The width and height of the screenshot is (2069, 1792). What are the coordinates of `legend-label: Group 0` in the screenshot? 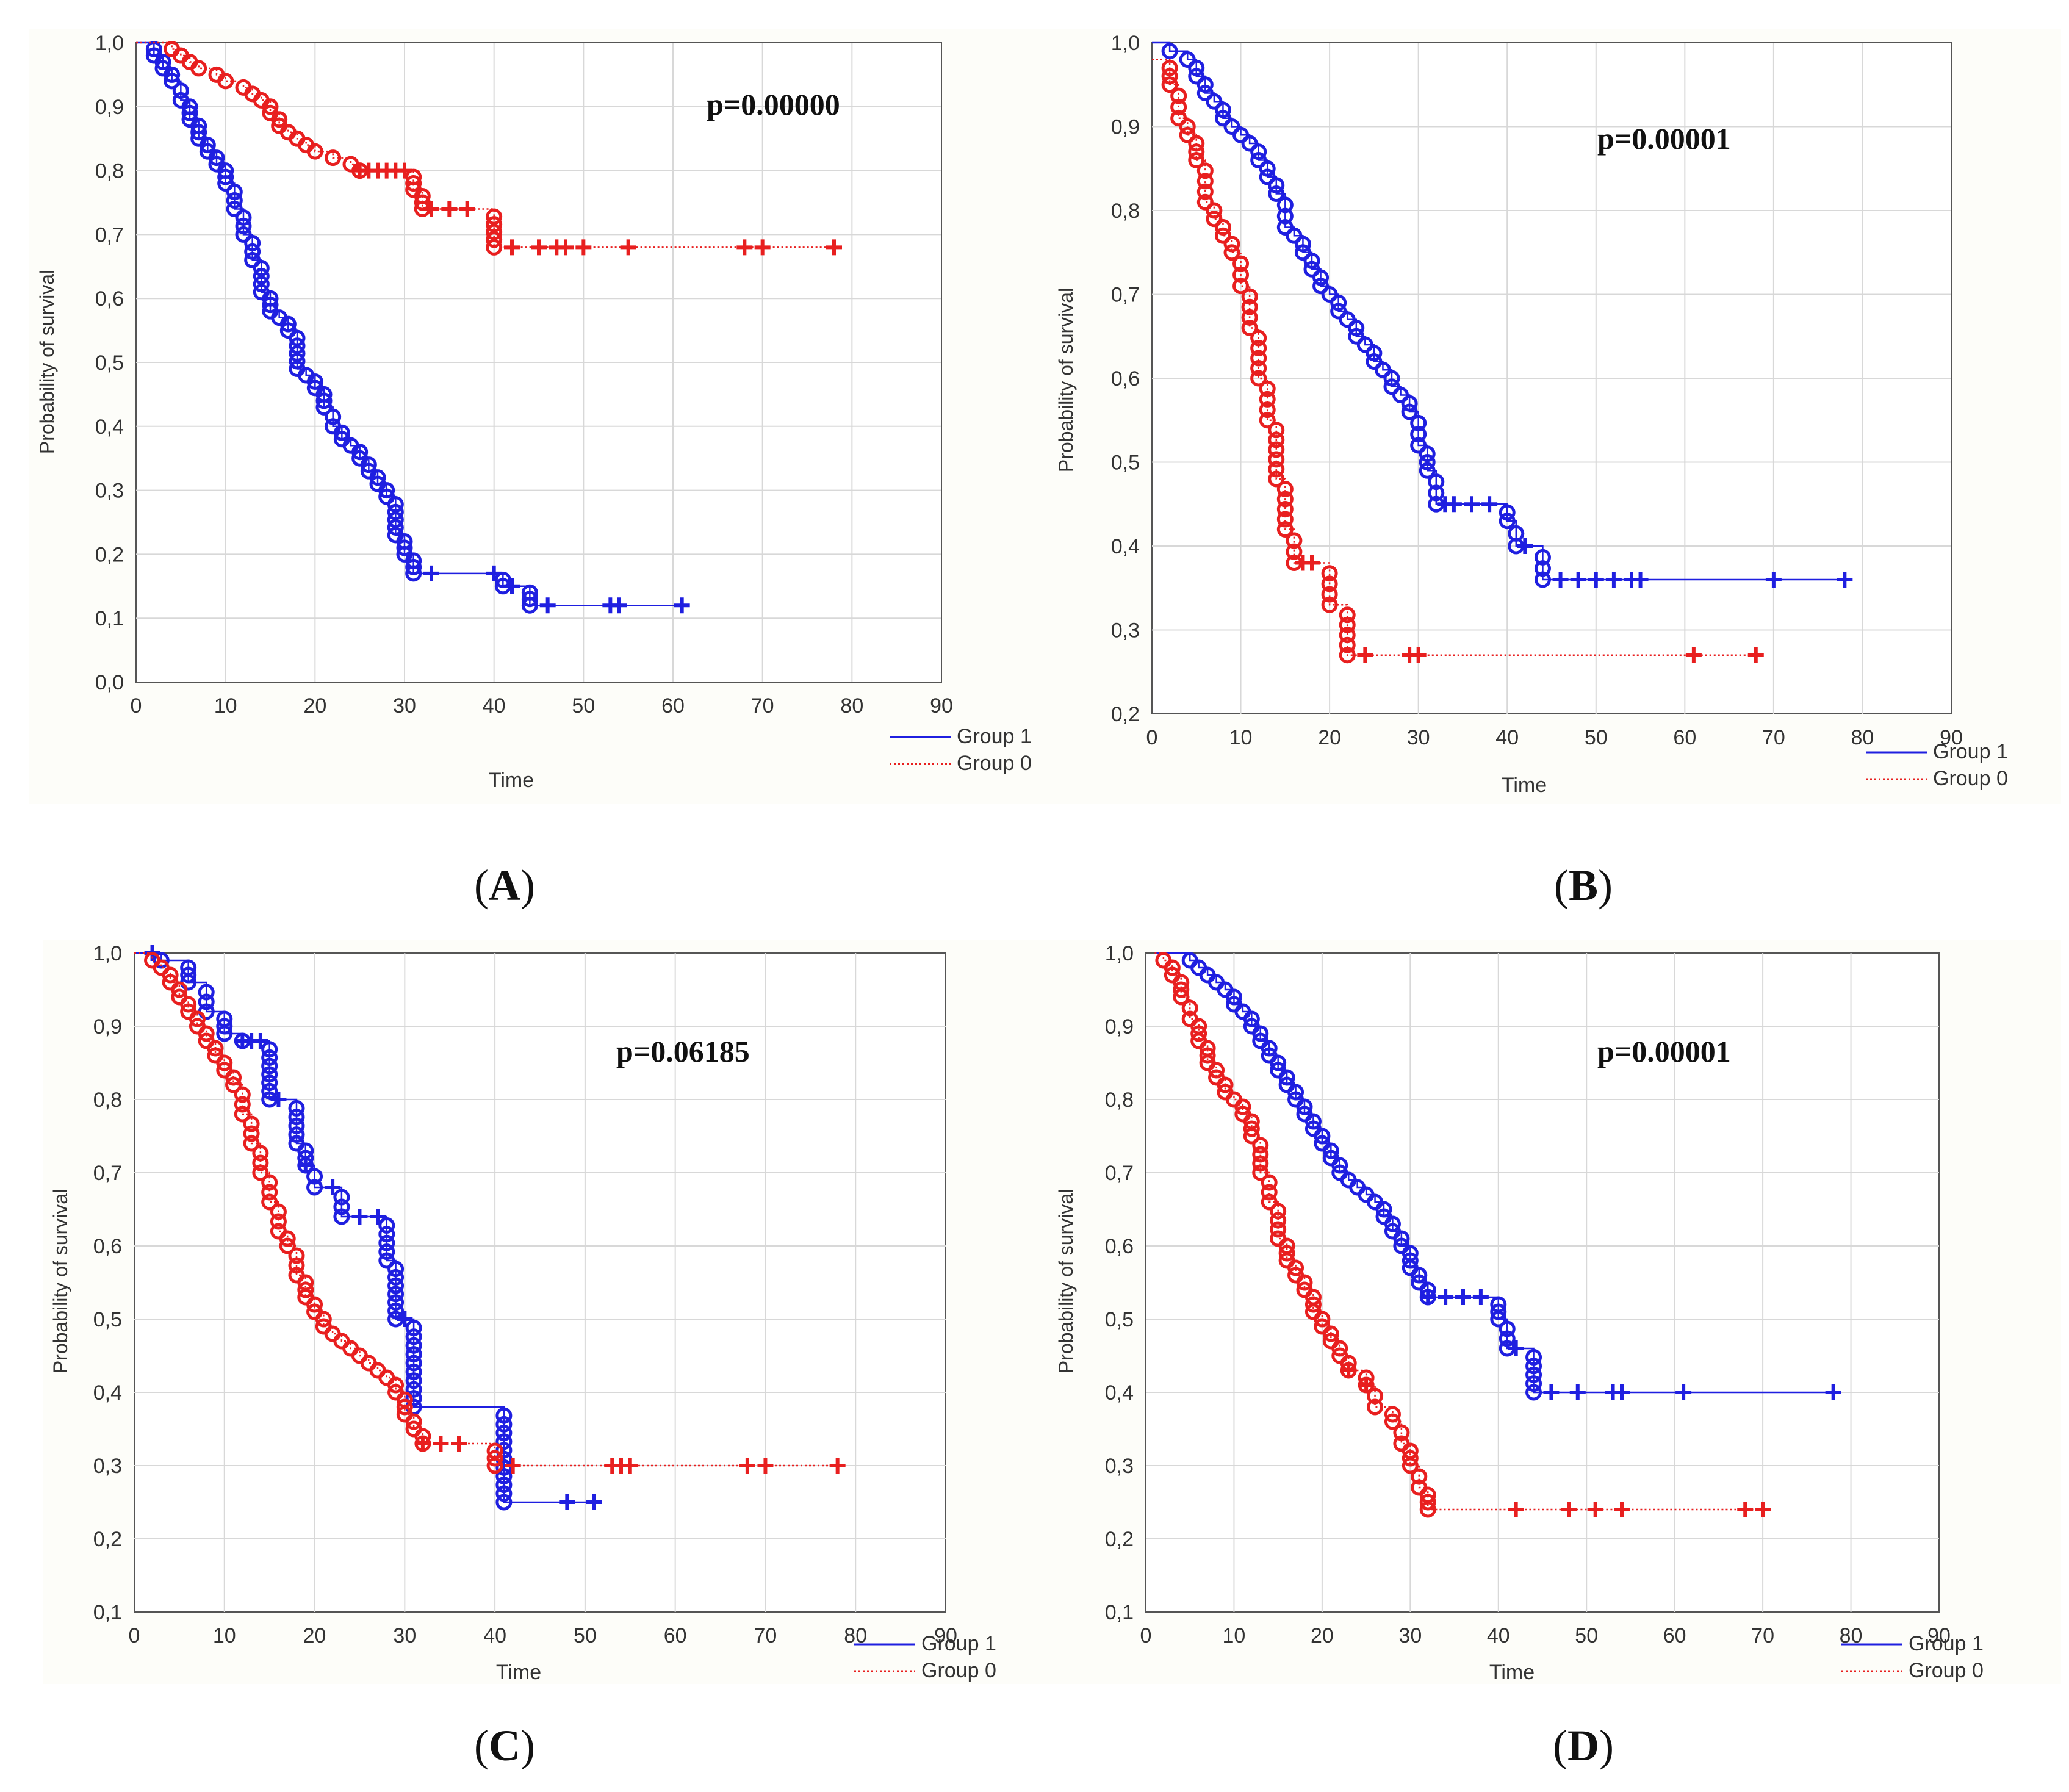 It's located at (1970, 778).